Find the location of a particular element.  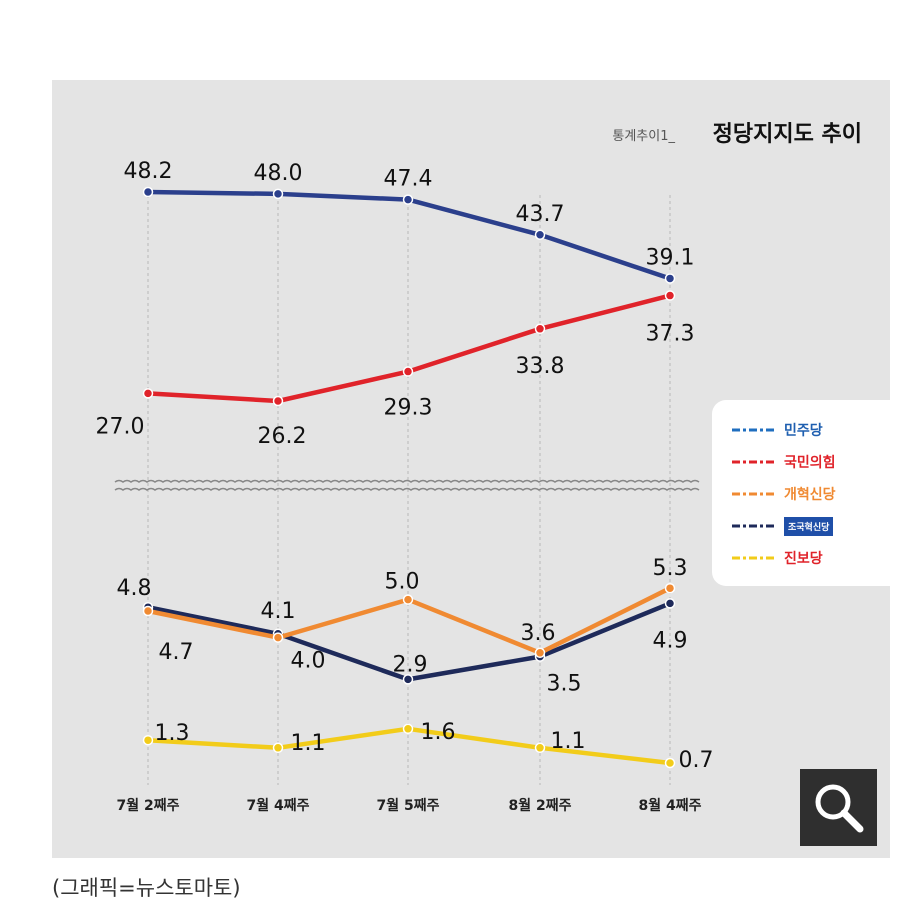

legend-item-democratic: 민주당 is located at coordinates (777, 430).